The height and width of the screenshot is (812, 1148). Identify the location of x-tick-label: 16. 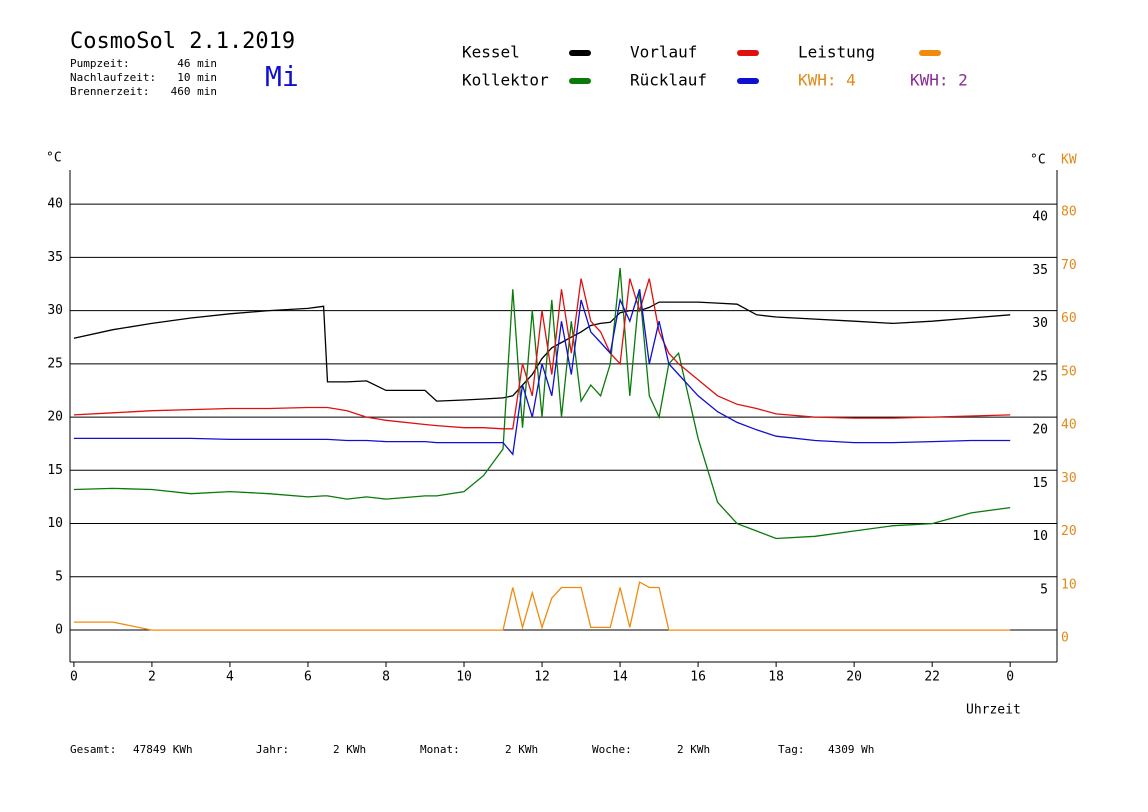
(698, 677).